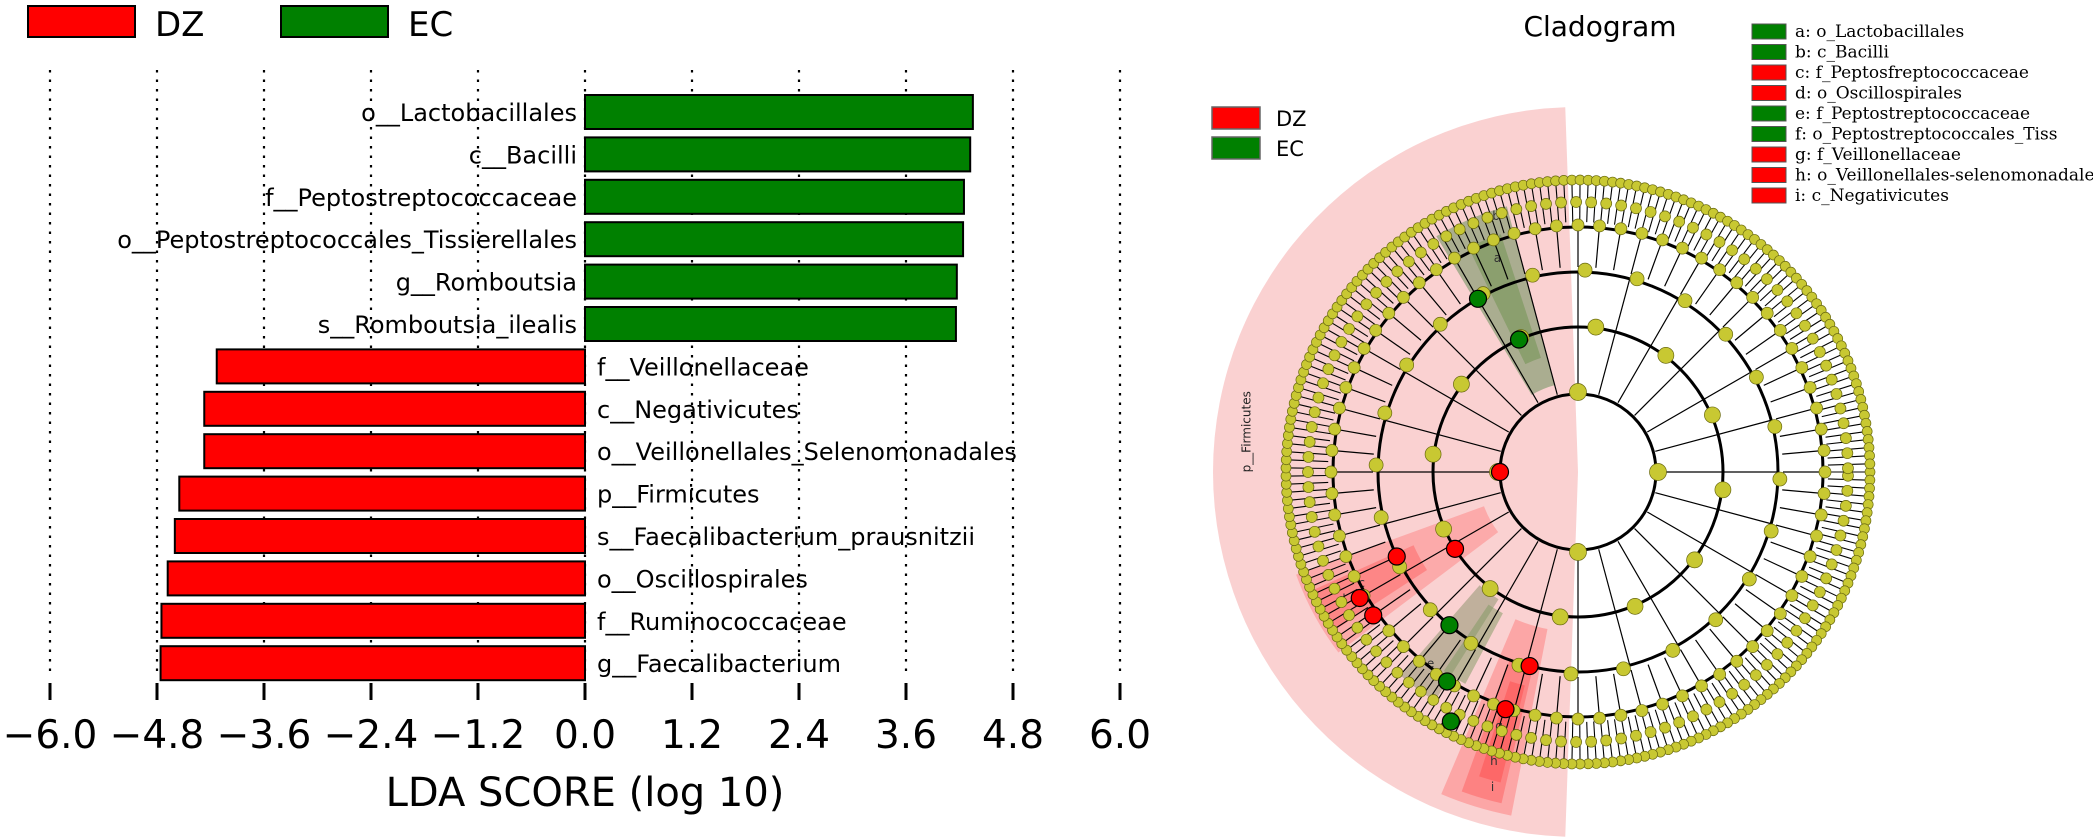 Image resolution: width=2093 pixels, height=840 pixels. I want to click on bar-label: c__Bacilli, so click(523, 155).